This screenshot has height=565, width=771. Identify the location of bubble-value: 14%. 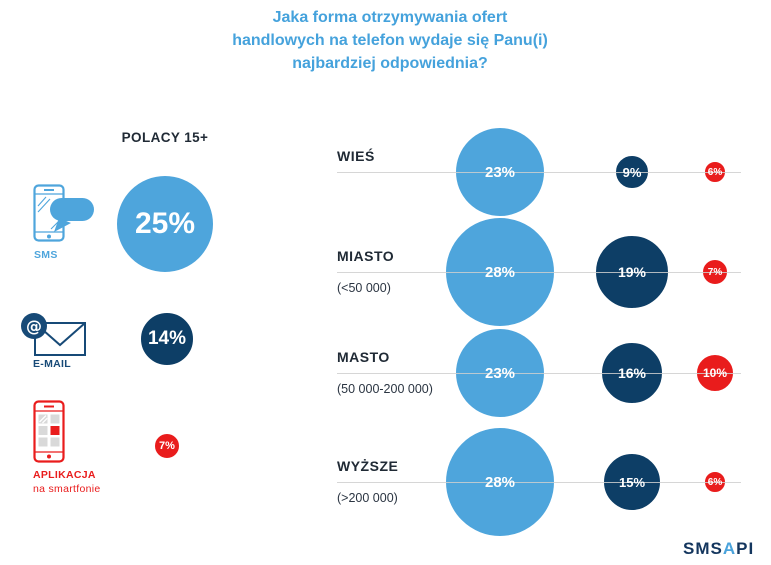
(167, 338).